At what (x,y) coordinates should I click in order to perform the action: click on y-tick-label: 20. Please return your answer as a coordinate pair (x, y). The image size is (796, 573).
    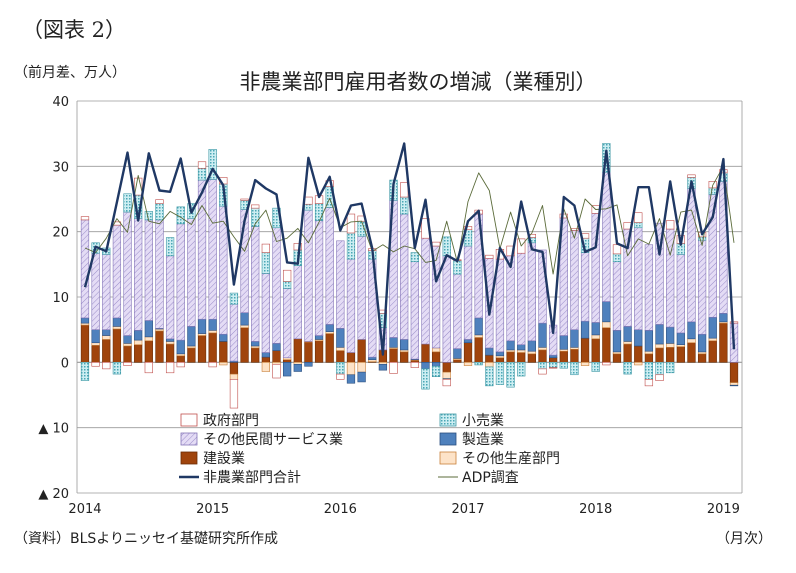
    Looking at the image, I should click on (60, 233).